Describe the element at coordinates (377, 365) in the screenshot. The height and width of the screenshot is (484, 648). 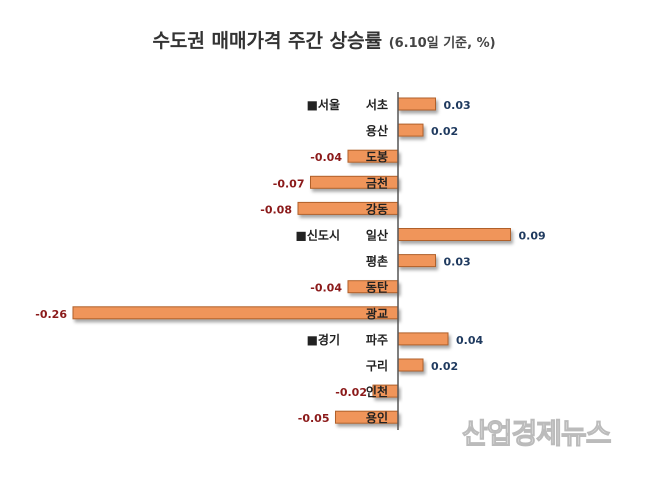
I see `category-label: 구리` at that location.